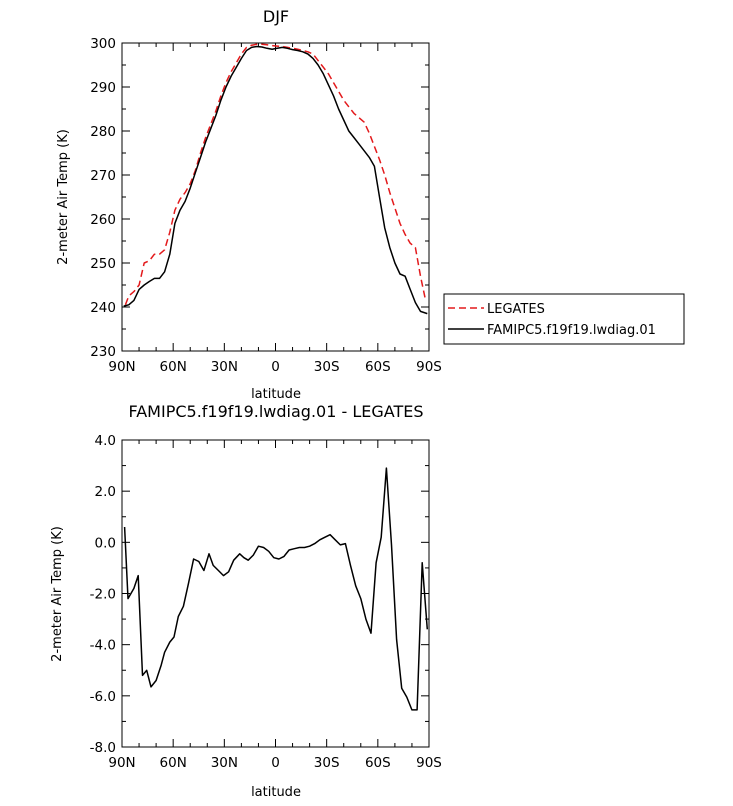 The height and width of the screenshot is (806, 733). What do you see at coordinates (275, 763) in the screenshot?
I see `bottom-xtick-label: 0` at bounding box center [275, 763].